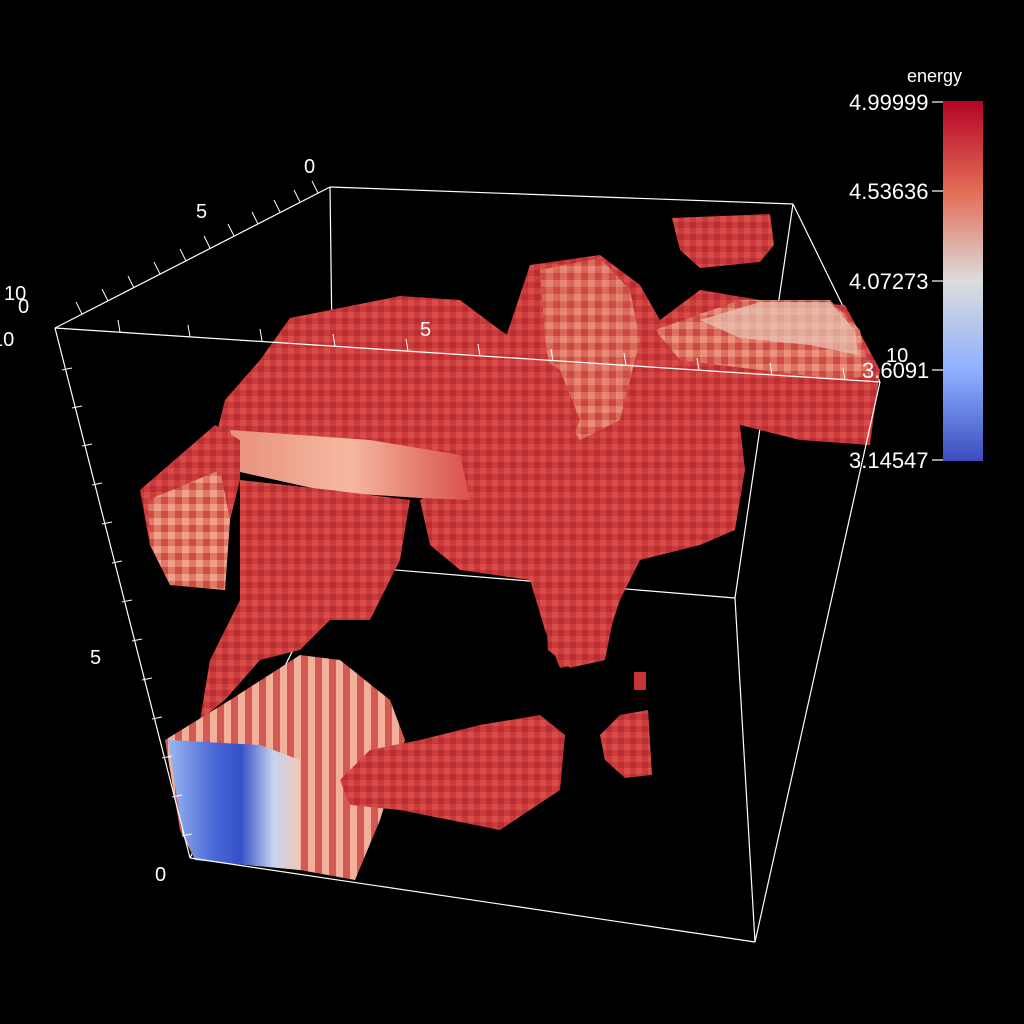  What do you see at coordinates (895, 370) in the screenshot?
I see `colorbar-label: 3.6091` at bounding box center [895, 370].